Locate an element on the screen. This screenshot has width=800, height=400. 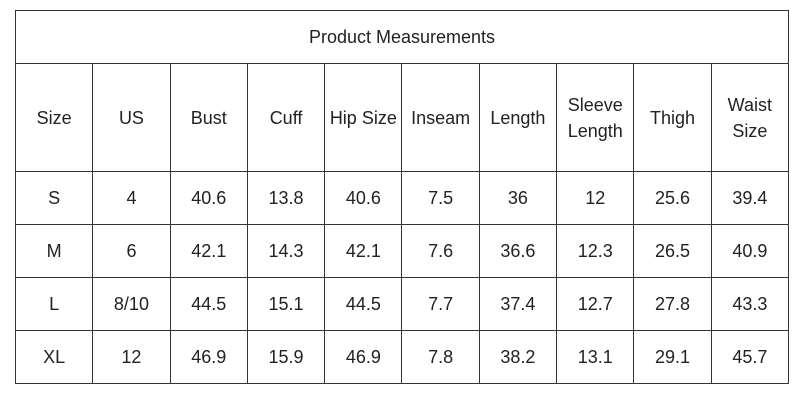
data-row: L 8/10 44.5 15.1 44.5 7.7 37.4 12.7 27.8 43.3 is located at coordinates (402, 304).